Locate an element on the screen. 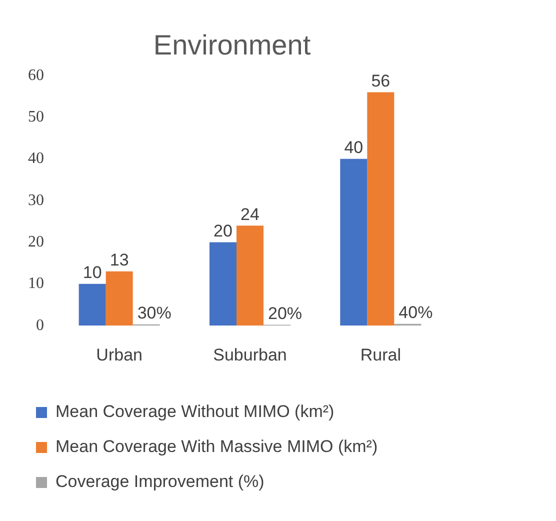  y-tick-label: 20 is located at coordinates (36, 241).